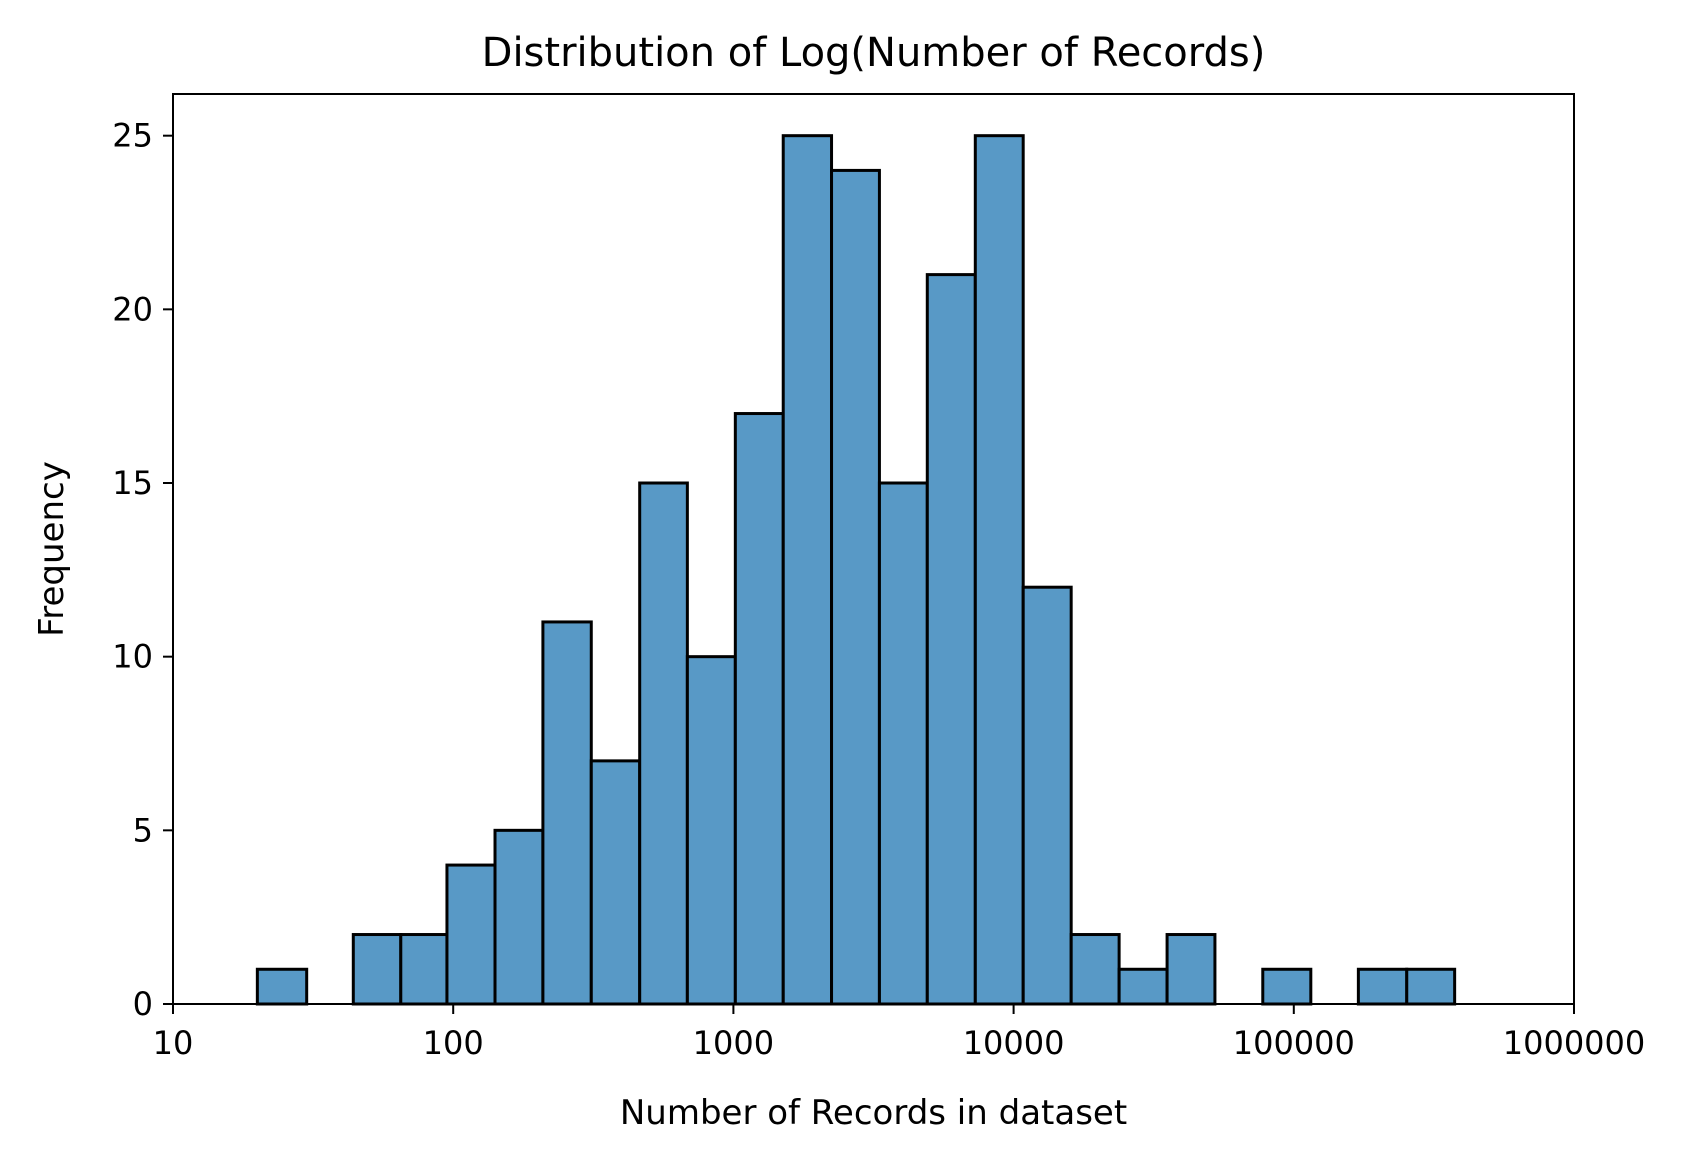  Describe the element at coordinates (1574, 1043) in the screenshot. I see `x-tick-label: 1000000` at that location.